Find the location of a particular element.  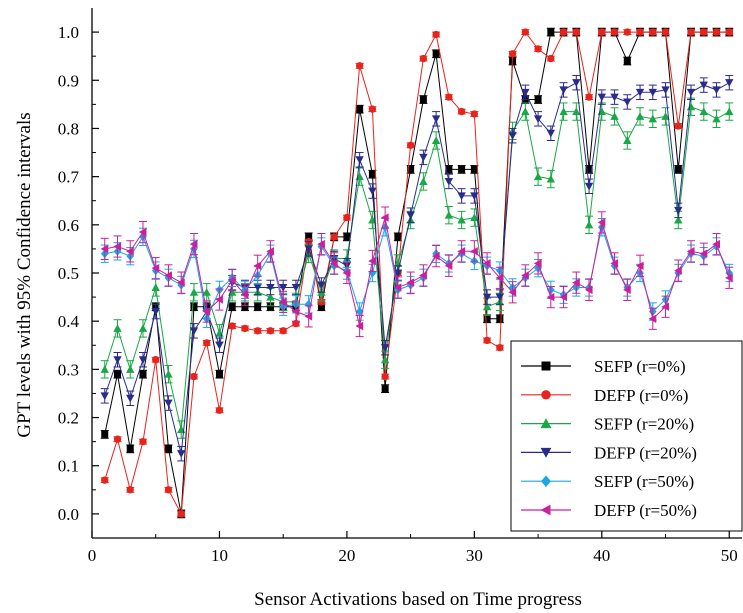

legend-label: DEFP (r=50%) is located at coordinates (645, 510).